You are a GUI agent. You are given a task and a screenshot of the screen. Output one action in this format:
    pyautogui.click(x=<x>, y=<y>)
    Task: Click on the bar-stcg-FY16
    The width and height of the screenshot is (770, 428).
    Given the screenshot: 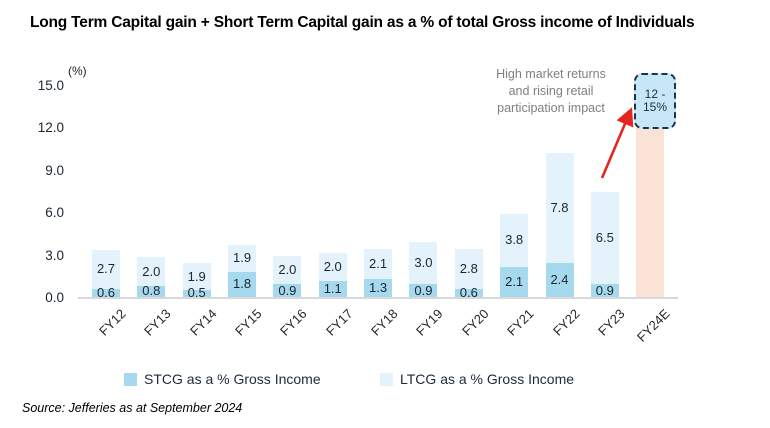 What is the action you would take?
    pyautogui.click(x=287, y=290)
    